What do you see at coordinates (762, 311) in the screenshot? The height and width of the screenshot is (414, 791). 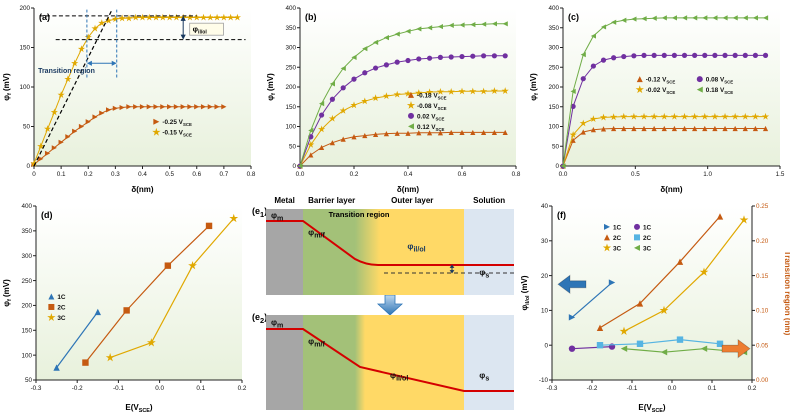 I see `svg-text: 0.10` at bounding box center [762, 311].